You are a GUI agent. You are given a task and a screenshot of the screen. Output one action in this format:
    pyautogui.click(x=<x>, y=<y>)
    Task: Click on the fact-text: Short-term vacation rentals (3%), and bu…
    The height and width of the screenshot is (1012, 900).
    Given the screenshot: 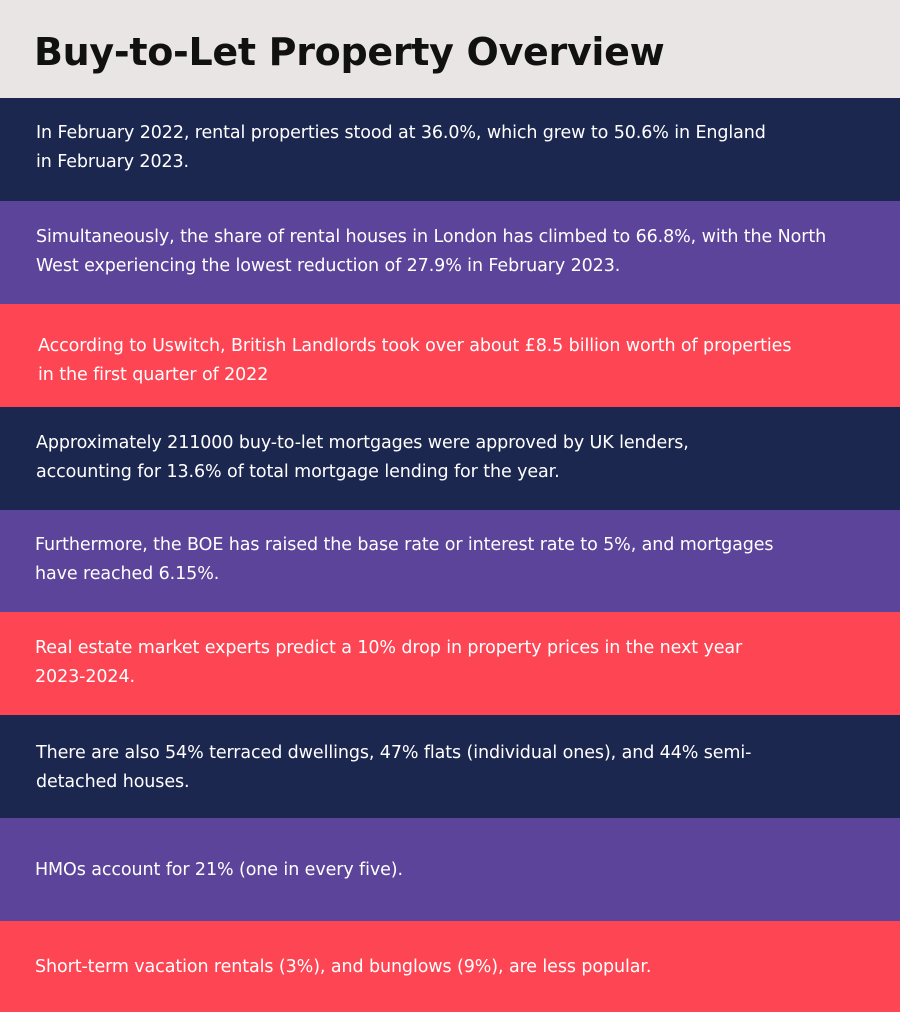 What is the action you would take?
    pyautogui.click(x=343, y=967)
    